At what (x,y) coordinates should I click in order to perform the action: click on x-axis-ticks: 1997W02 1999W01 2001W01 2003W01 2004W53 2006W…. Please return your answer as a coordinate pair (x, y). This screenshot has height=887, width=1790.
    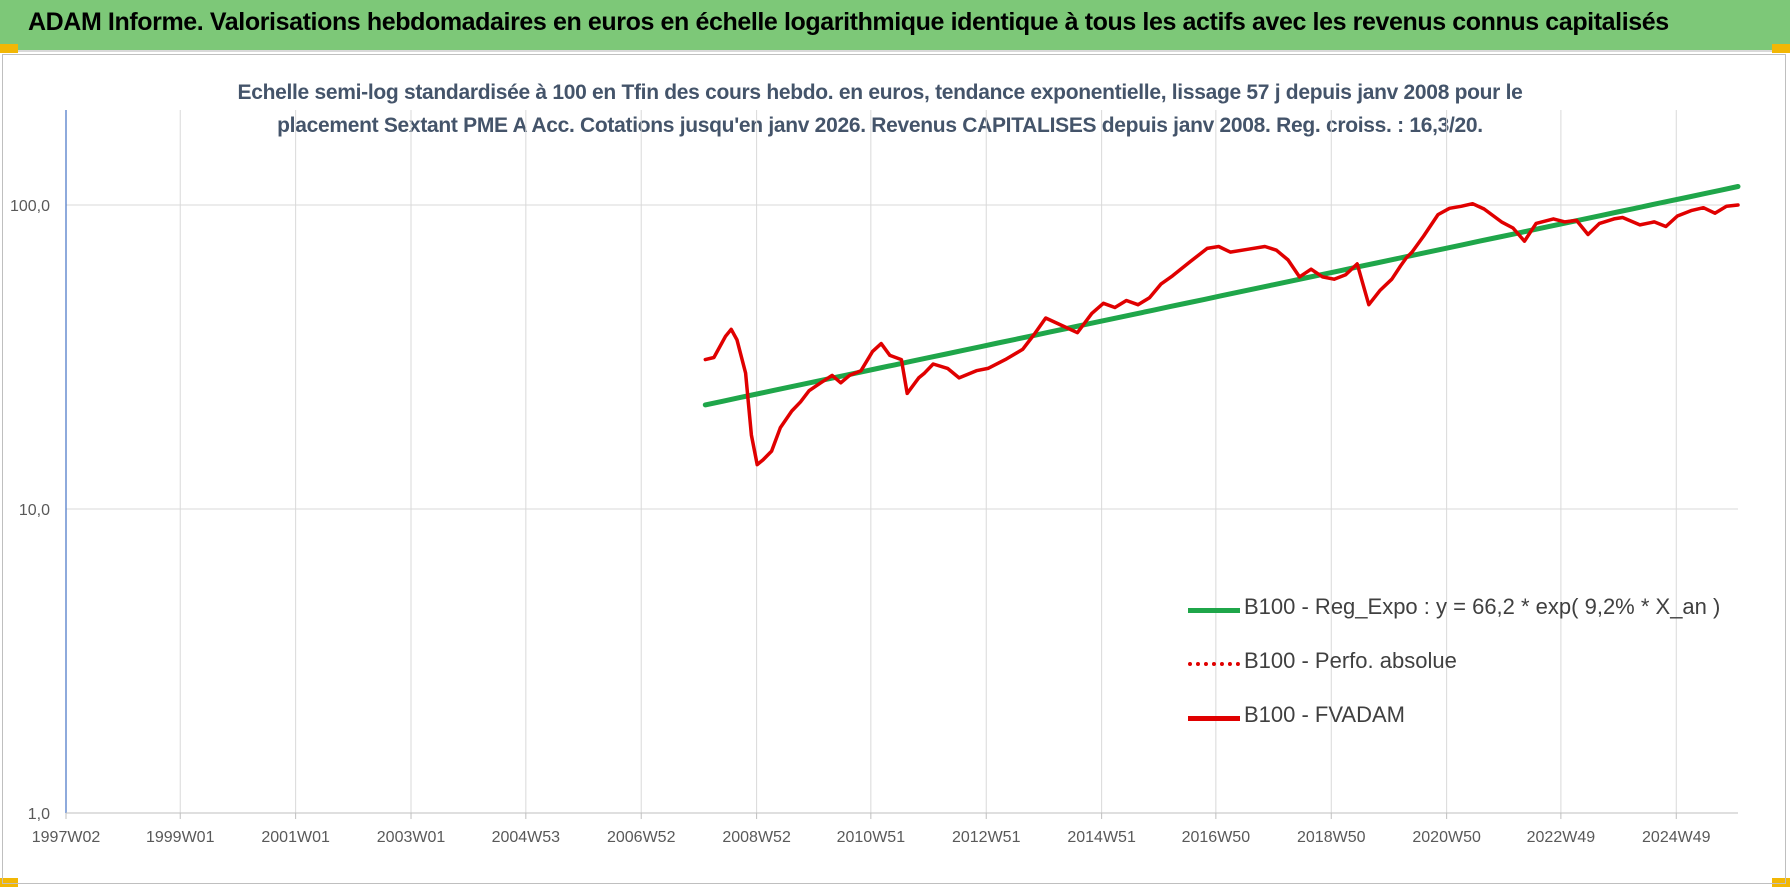
    Looking at the image, I should click on (871, 837).